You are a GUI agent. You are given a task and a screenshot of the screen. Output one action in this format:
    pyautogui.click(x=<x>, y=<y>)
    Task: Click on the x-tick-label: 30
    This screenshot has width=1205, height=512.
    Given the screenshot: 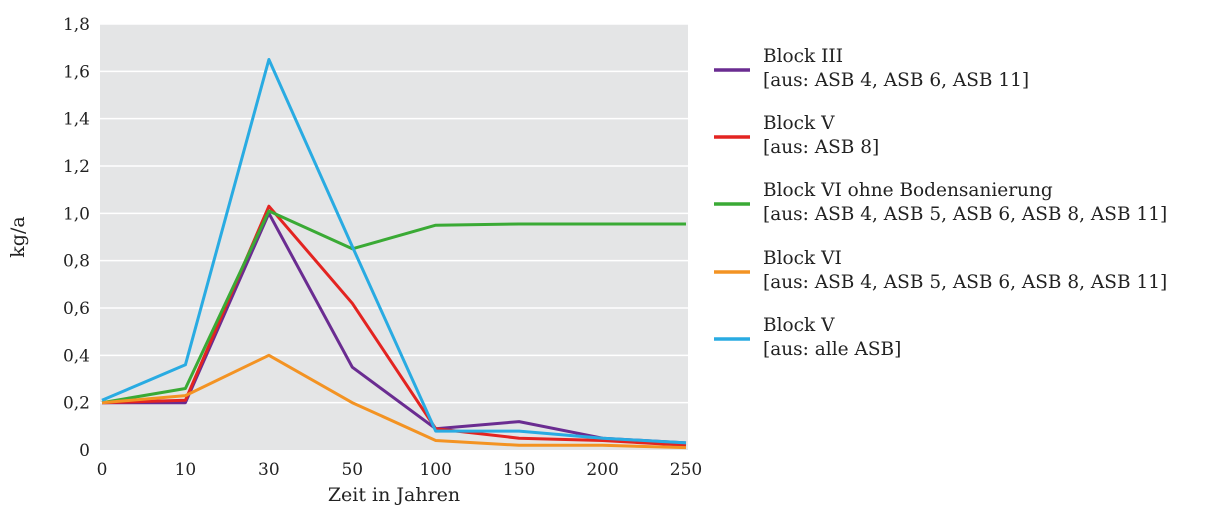 What is the action you would take?
    pyautogui.click(x=269, y=470)
    